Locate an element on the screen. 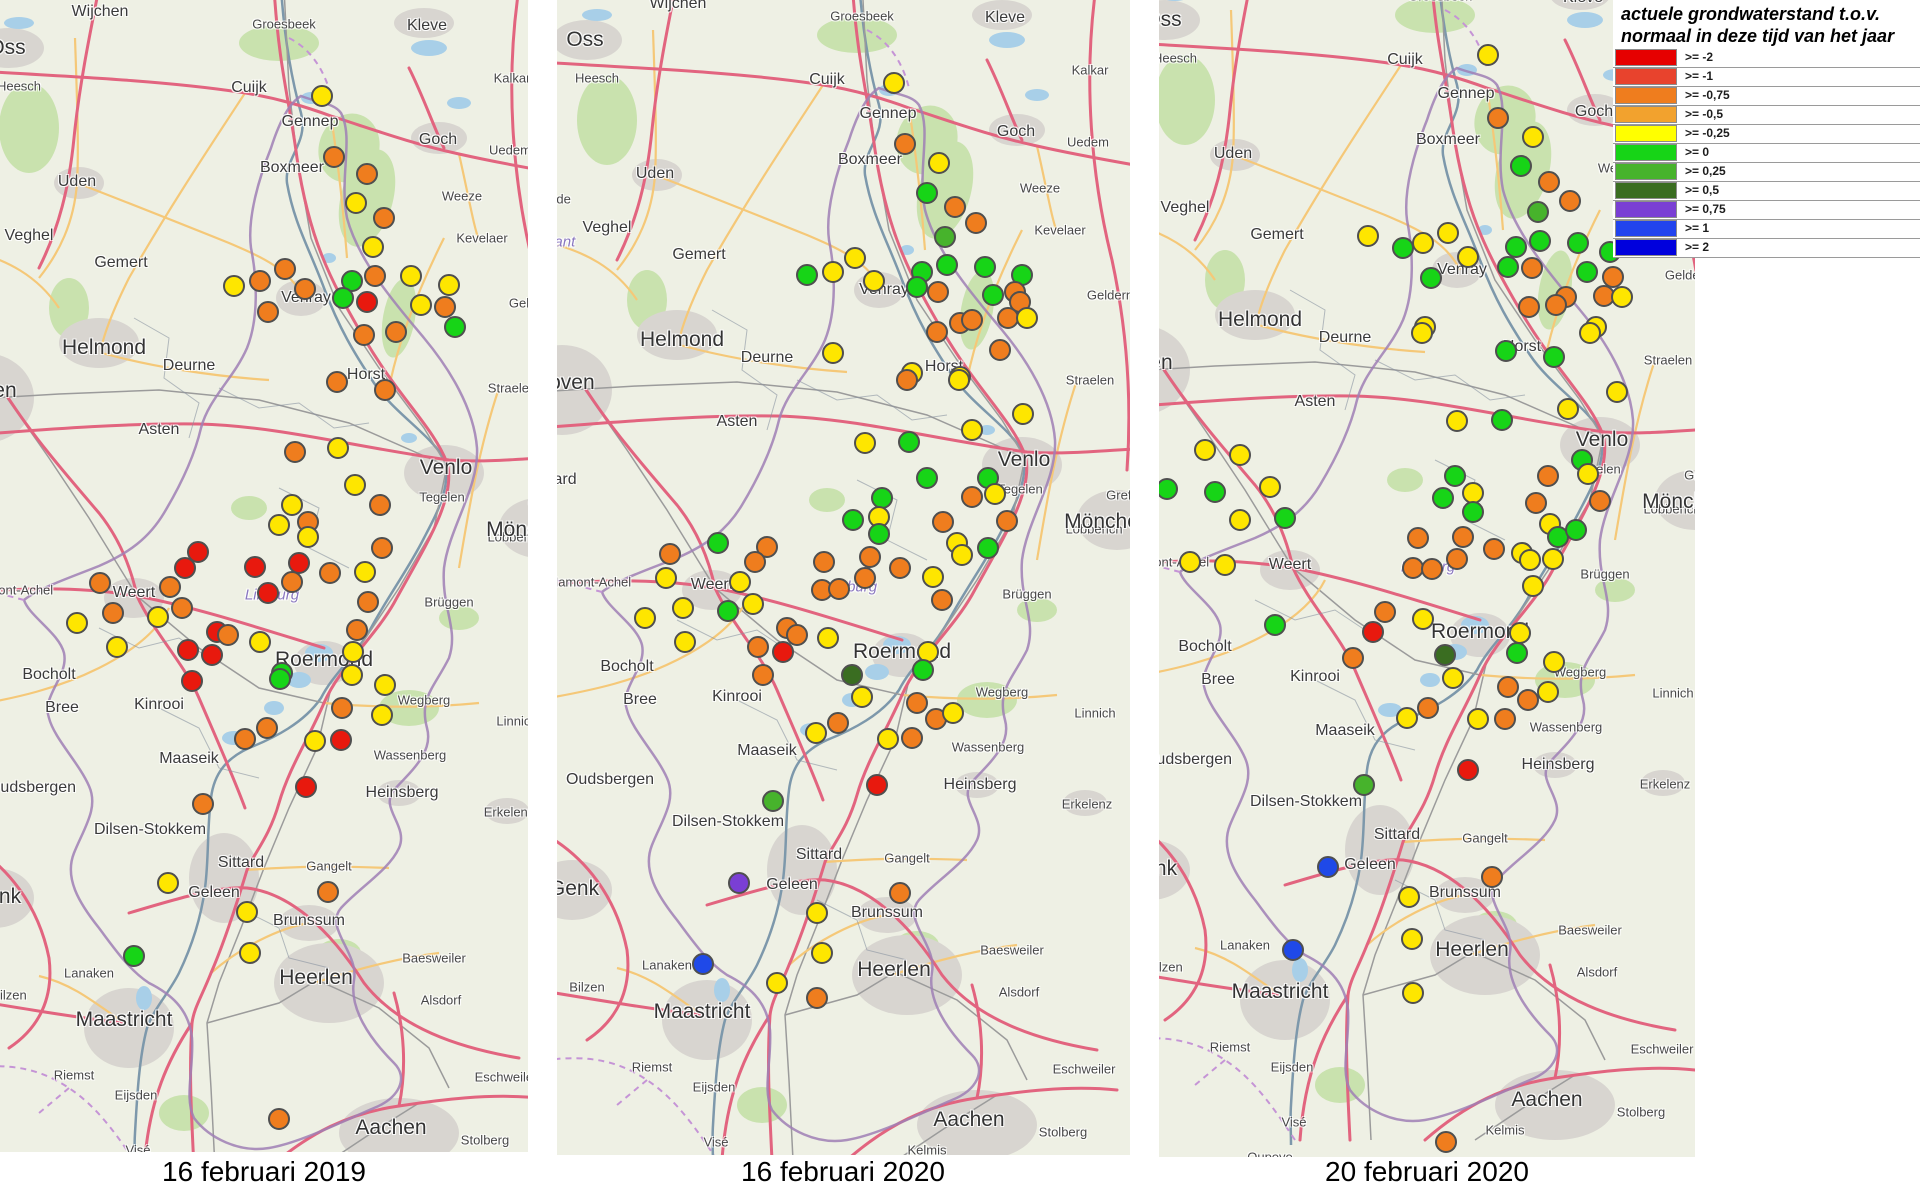 The image size is (1920, 1190). place-label-kinrooi: Kinrooi is located at coordinates (737, 696).